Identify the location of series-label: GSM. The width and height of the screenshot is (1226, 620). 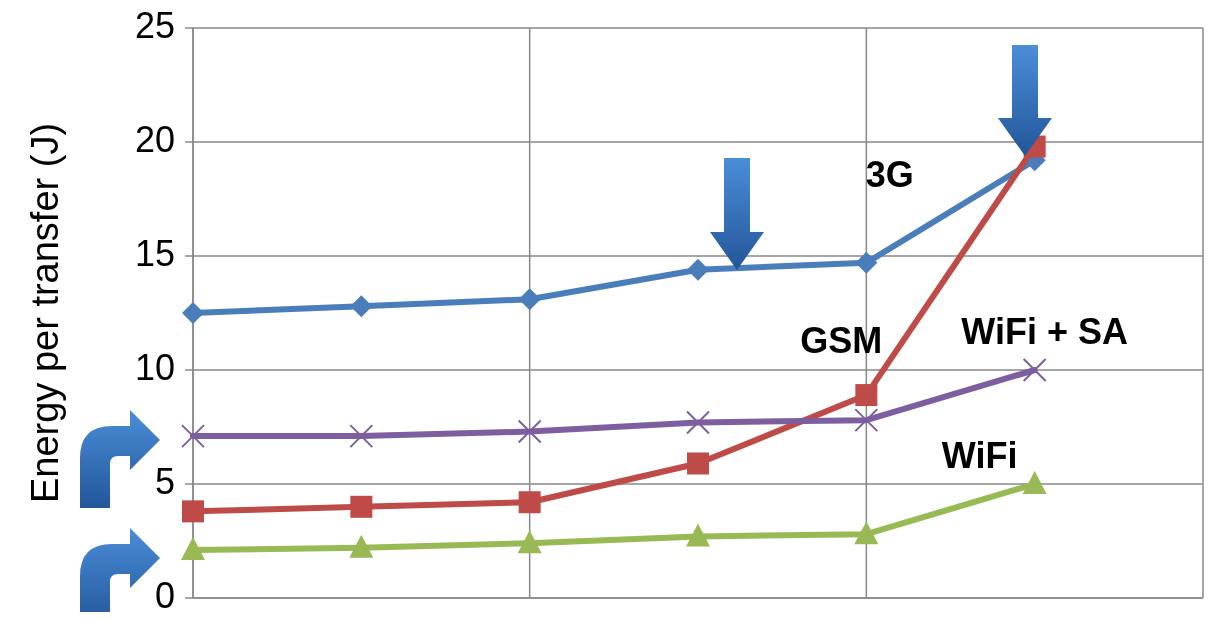
(841, 340).